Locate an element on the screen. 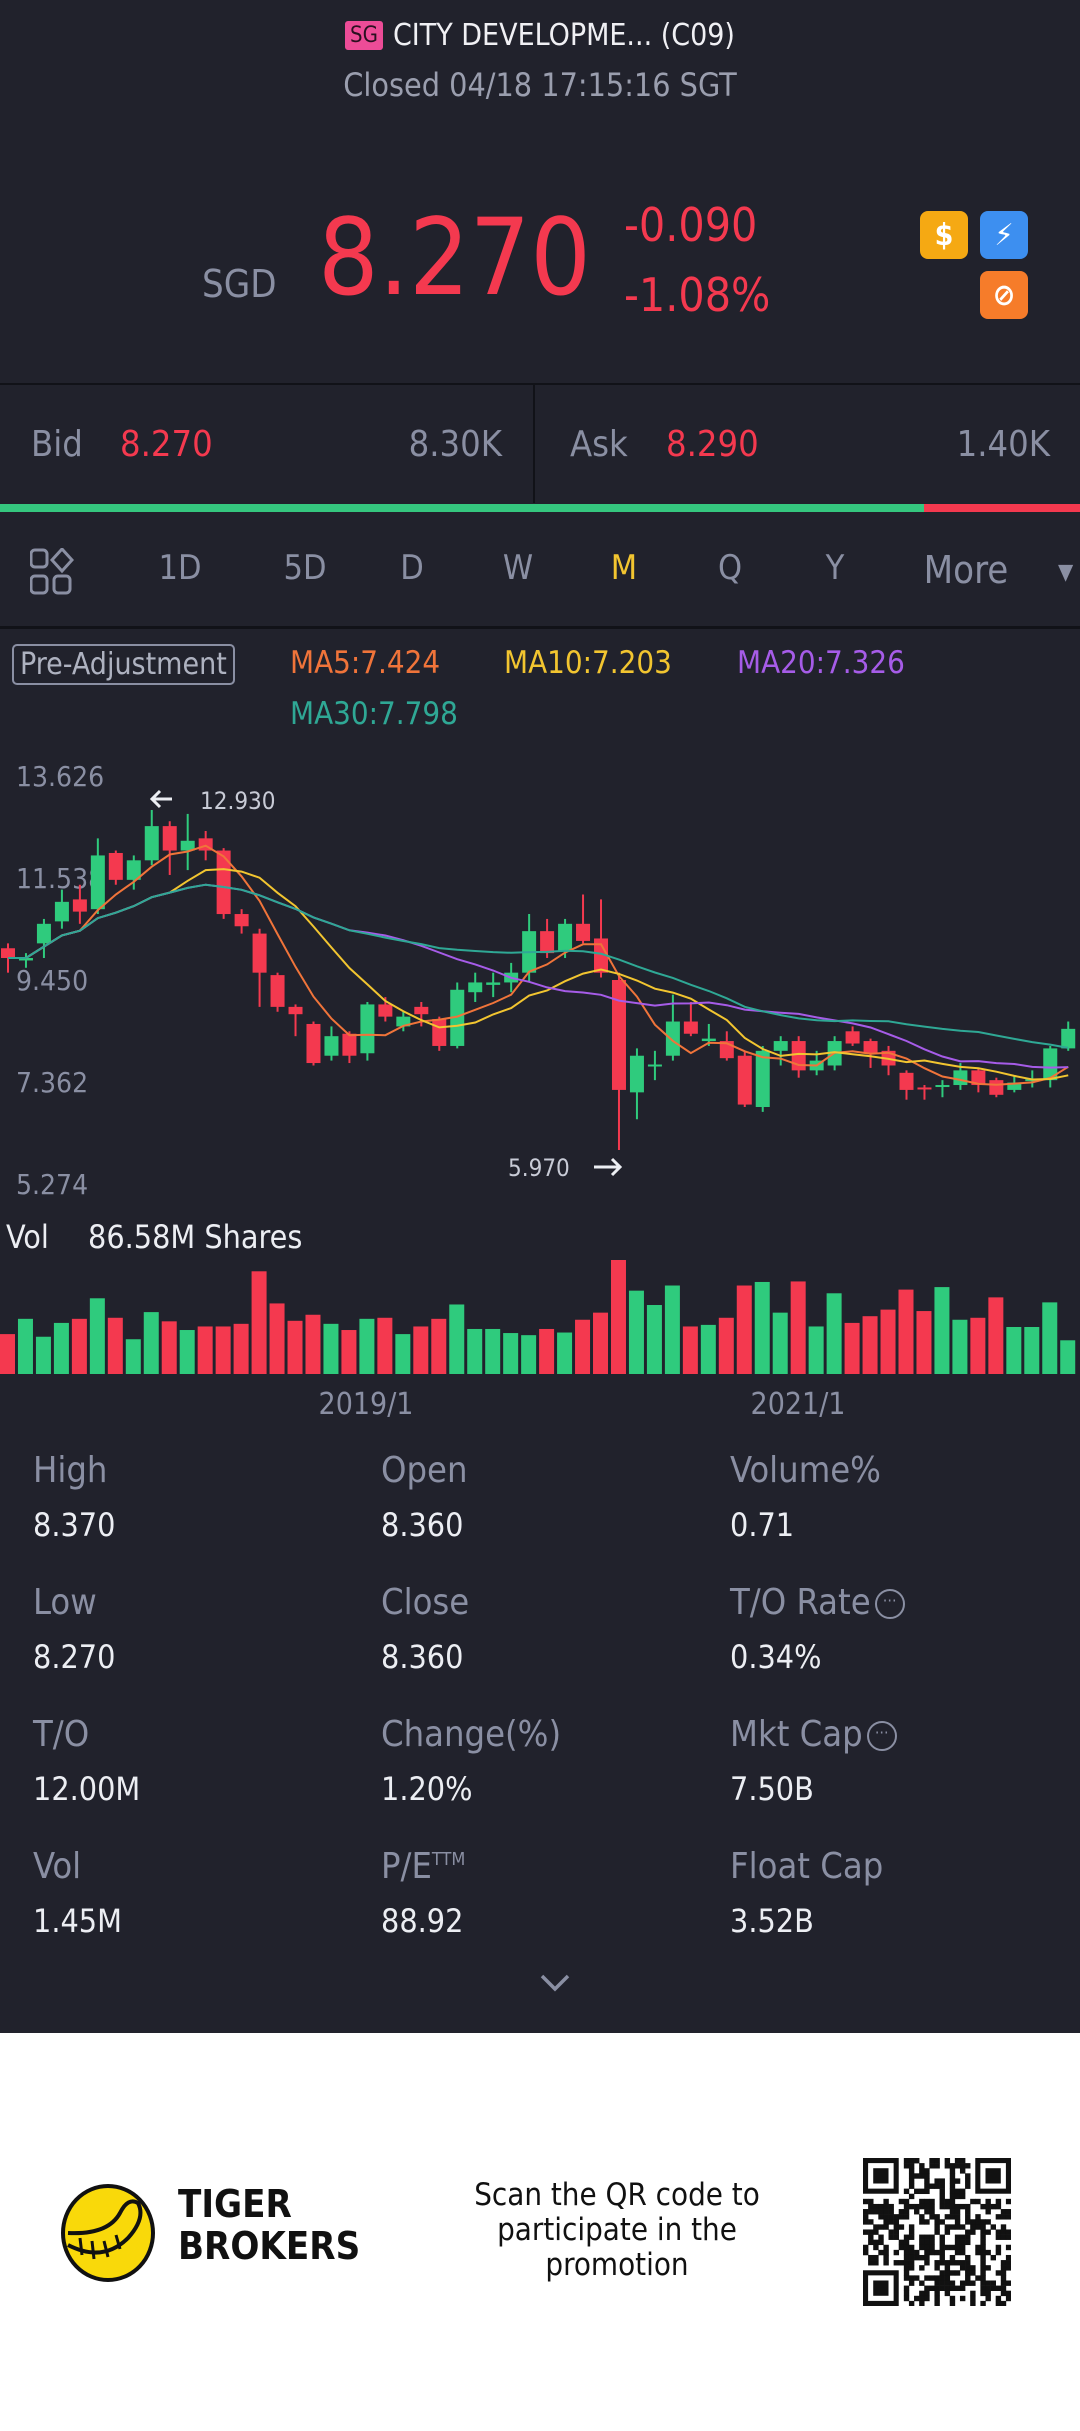 This screenshot has width=1080, height=2431. volume-label: Vol is located at coordinates (27, 1237).